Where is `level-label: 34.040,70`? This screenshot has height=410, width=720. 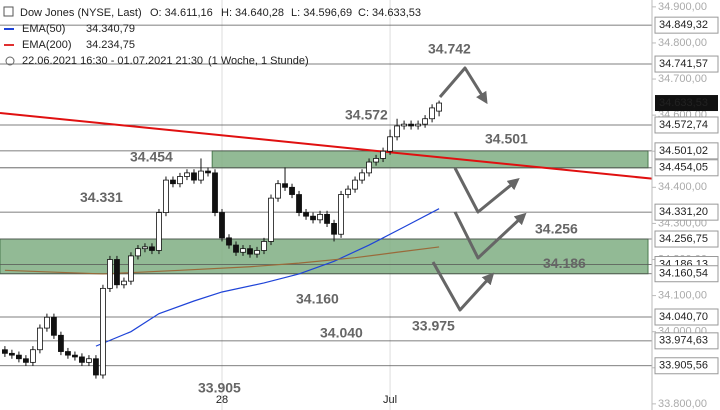 level-label: 34.040,70 is located at coordinates (683, 317).